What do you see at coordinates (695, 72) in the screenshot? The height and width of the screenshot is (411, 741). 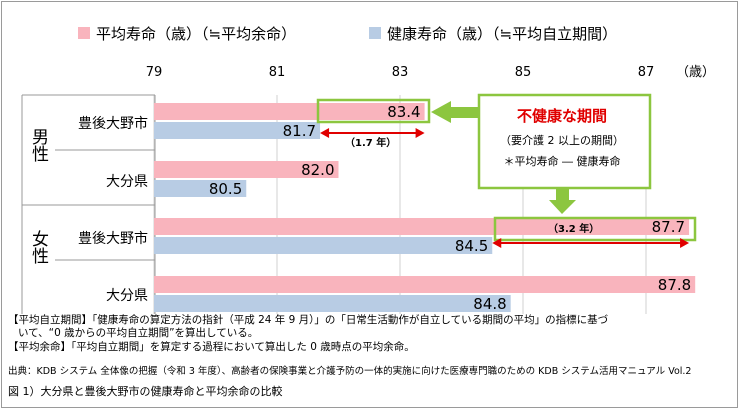 I see `x-axis-unit: （歳）` at bounding box center [695, 72].